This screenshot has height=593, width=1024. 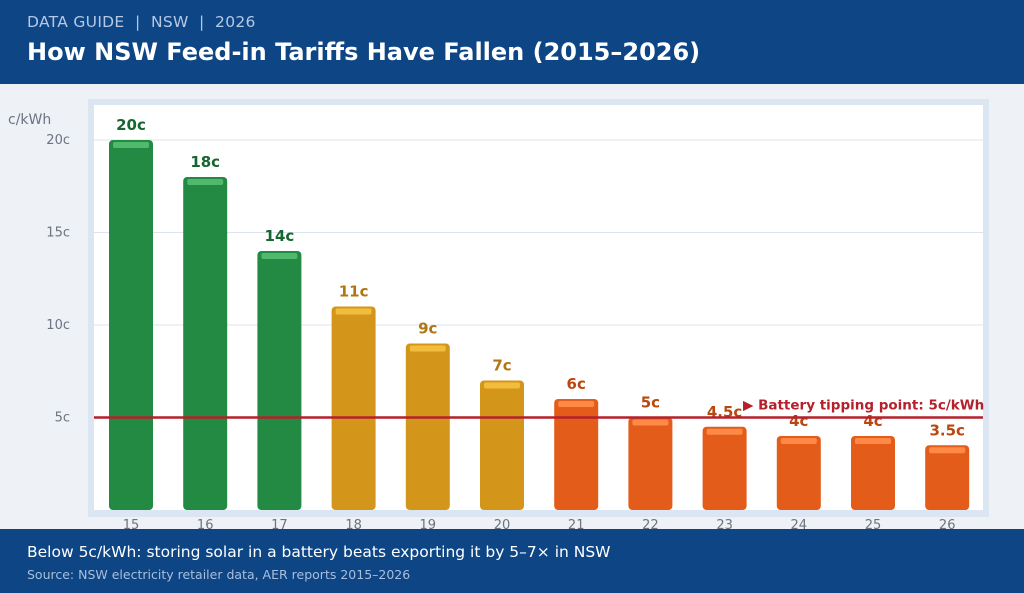 I want to click on value-label: 18c, so click(x=205, y=162).